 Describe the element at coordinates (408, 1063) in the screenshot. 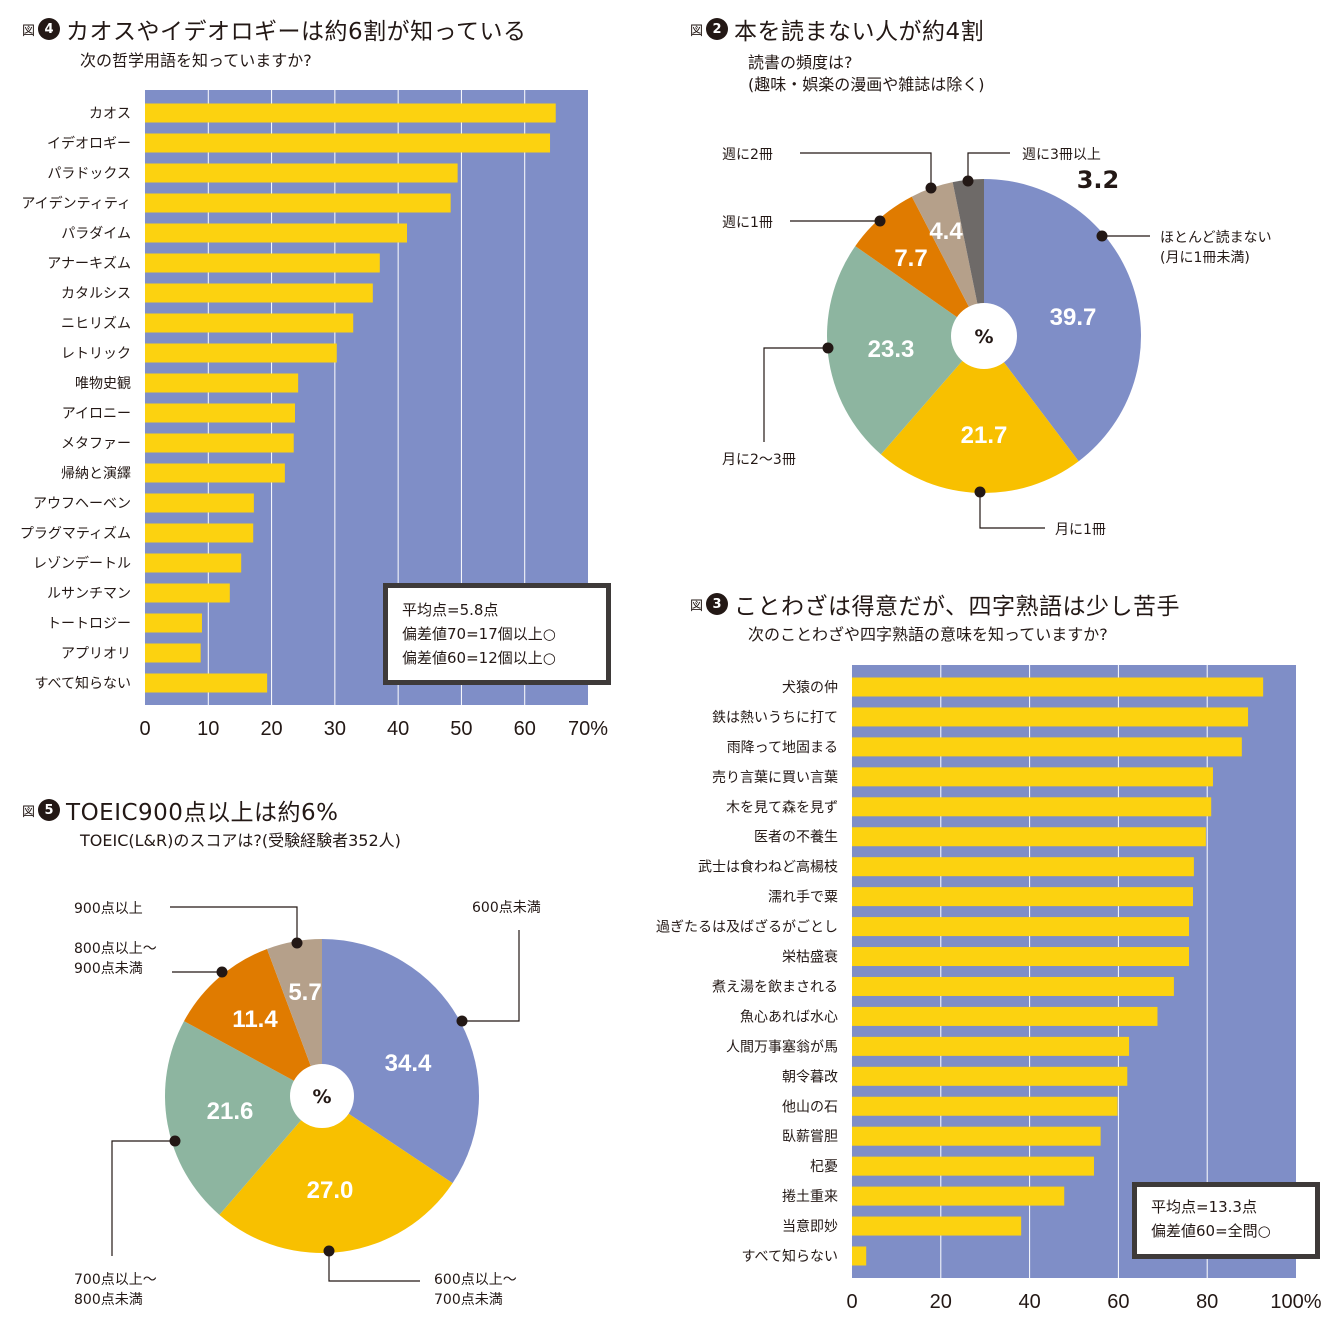

I see `fig5-slice-value: 34.4` at that location.